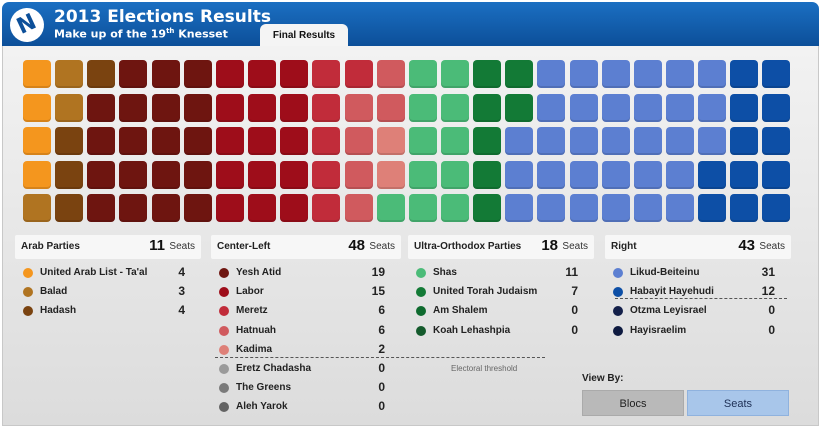 Image resolution: width=823 pixels, height=430 pixels. What do you see at coordinates (698, 292) in the screenshot?
I see `party-row: Habayit Hayehudi 12` at bounding box center [698, 292].